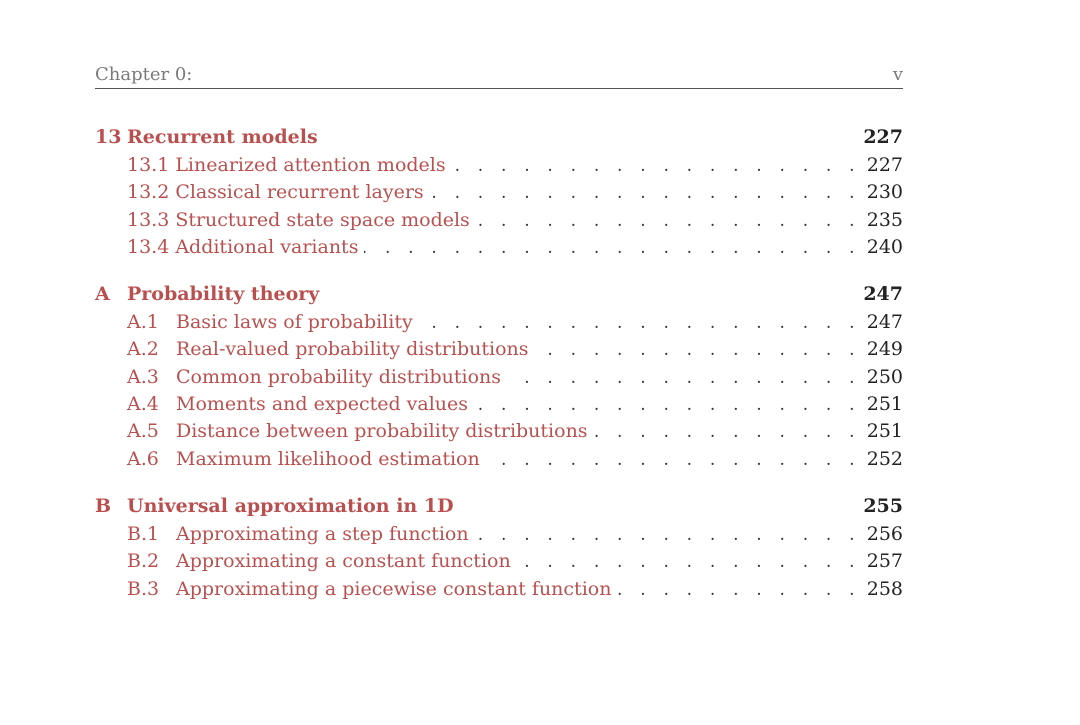  Describe the element at coordinates (884, 458) in the screenshot. I see `section-page: 252` at that location.